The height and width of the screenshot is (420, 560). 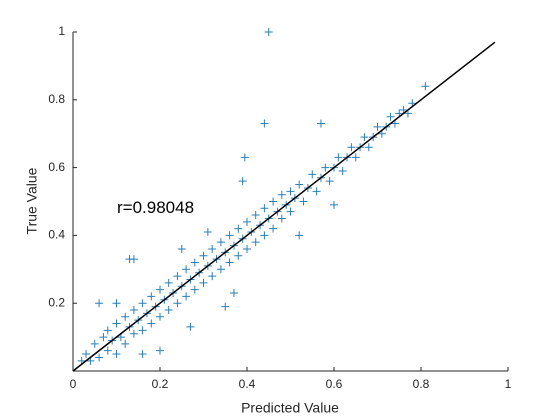 I want to click on x-tick-label: 0, so click(x=73, y=384).